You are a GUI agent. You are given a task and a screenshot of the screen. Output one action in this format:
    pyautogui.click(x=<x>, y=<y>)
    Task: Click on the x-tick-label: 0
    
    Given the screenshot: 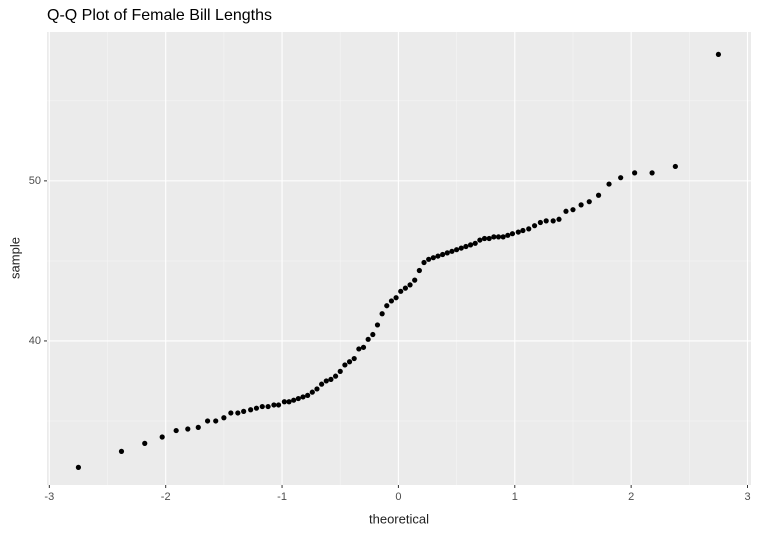 What is the action you would take?
    pyautogui.click(x=398, y=497)
    